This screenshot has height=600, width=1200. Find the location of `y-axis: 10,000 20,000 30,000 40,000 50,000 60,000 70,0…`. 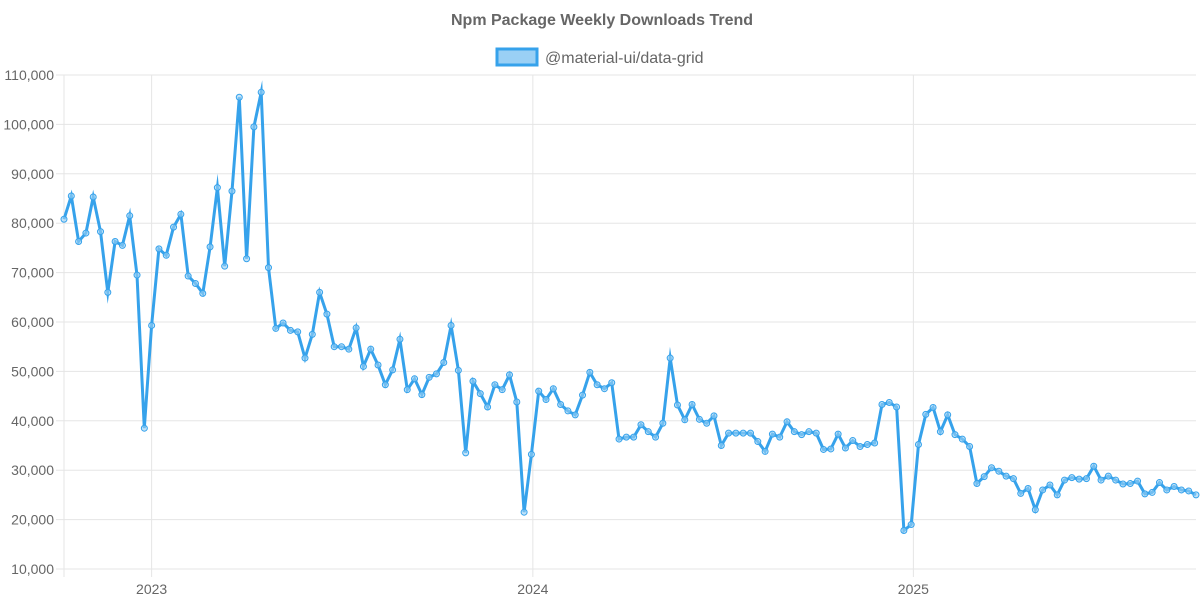

y-axis: 10,000 20,000 30,000 40,000 50,000 60,000 70,0… is located at coordinates (28, 322).